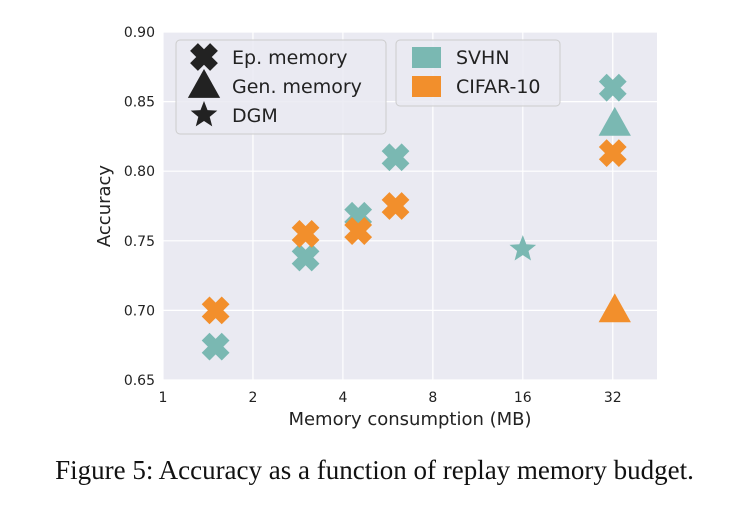 Image resolution: width=749 pixels, height=518 pixels. Describe the element at coordinates (252, 398) in the screenshot. I see `x-tick-label: 2` at that location.